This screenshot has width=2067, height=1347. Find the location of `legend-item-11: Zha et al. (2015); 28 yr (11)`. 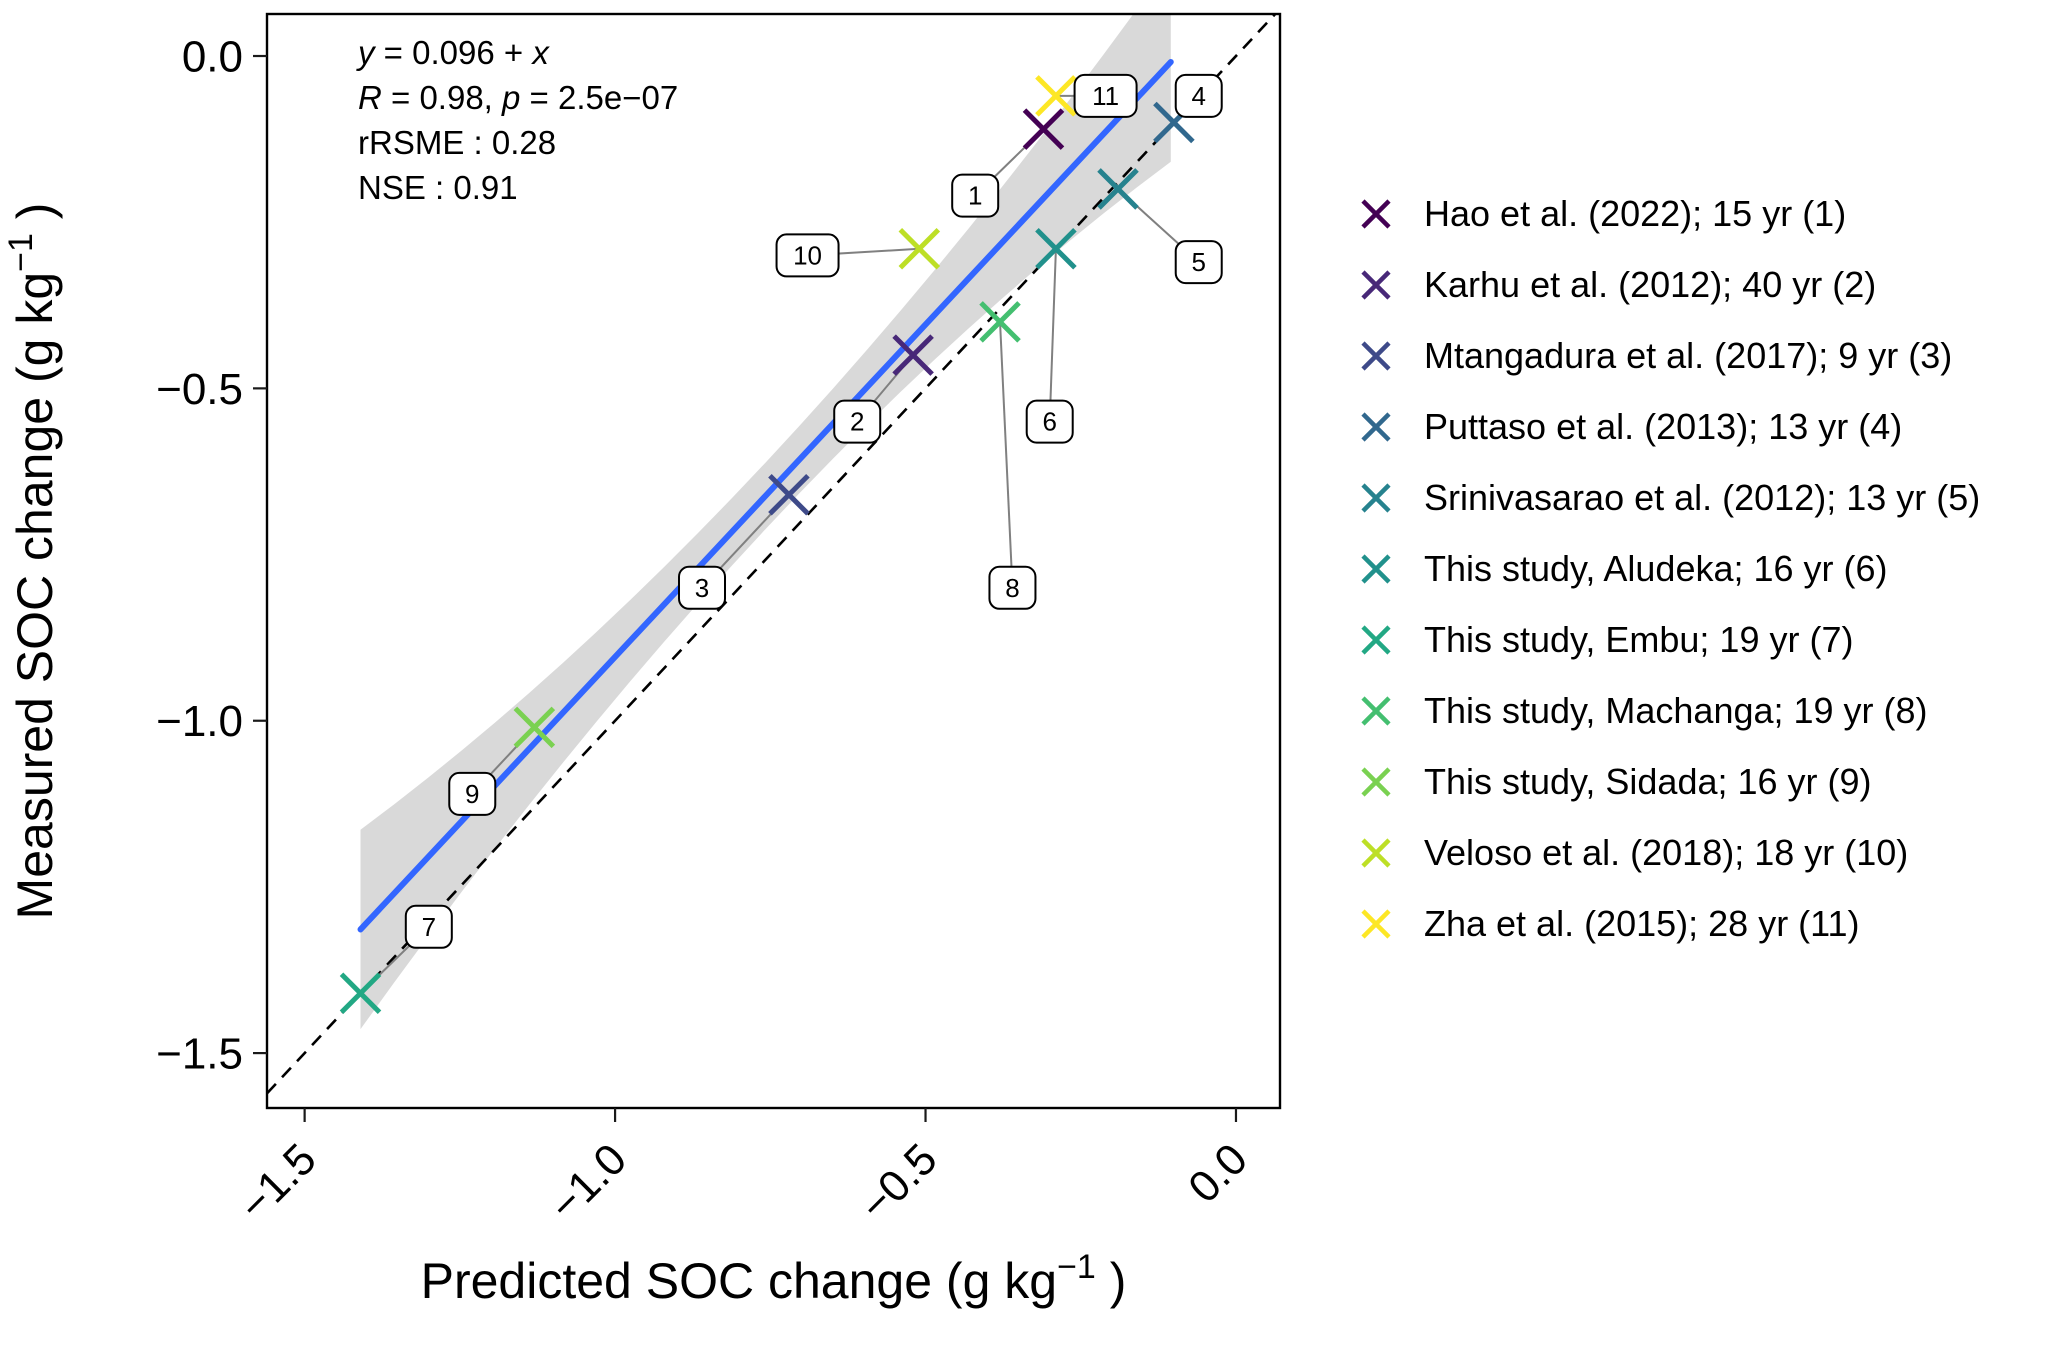

legend-item-11: Zha et al. (2015); 28 yr (11) is located at coordinates (1669, 924).